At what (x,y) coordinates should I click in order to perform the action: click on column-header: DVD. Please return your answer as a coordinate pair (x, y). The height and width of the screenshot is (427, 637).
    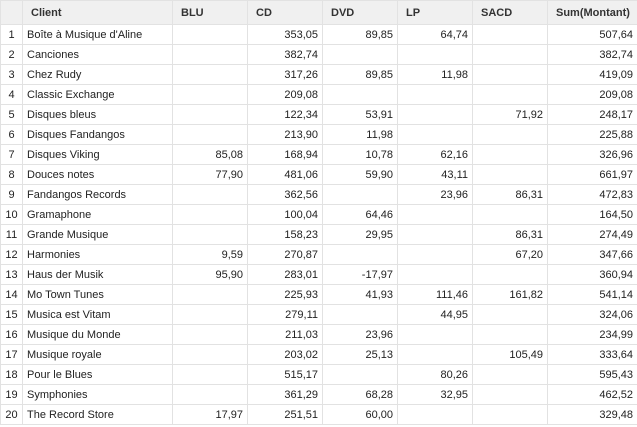
    Looking at the image, I should click on (360, 12).